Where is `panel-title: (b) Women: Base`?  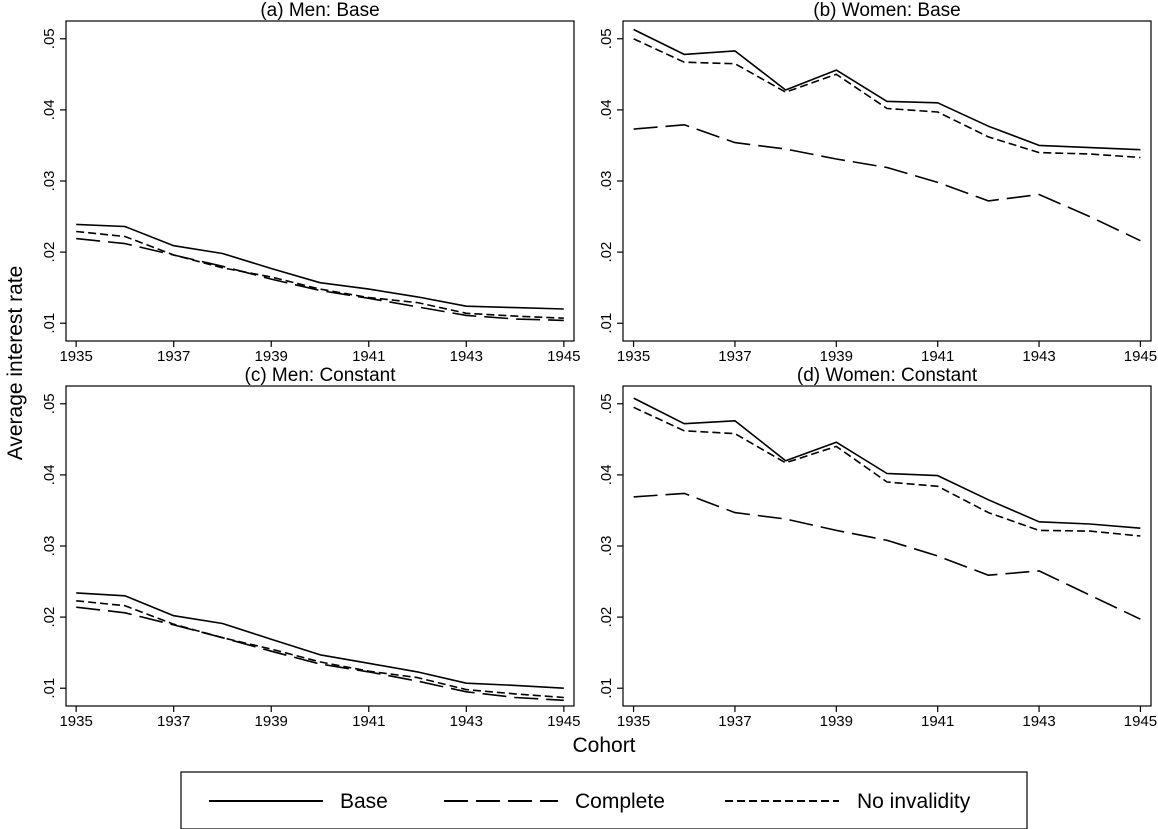
panel-title: (b) Women: Base is located at coordinates (886, 10).